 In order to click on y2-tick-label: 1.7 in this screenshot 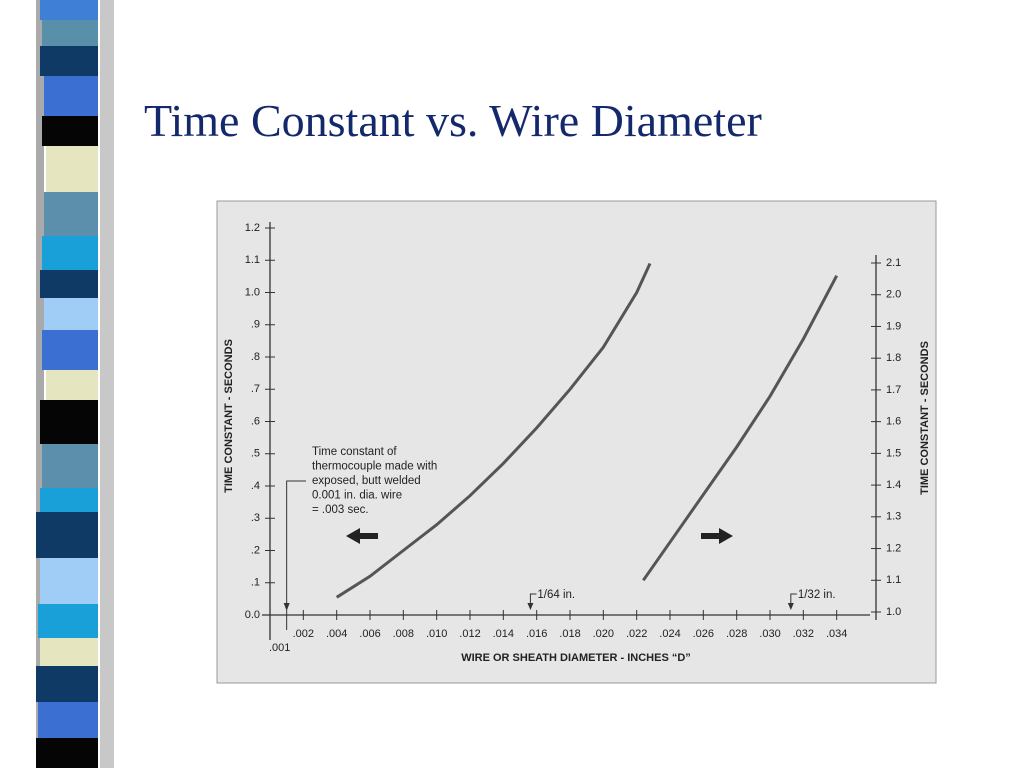, I will do `click(893, 390)`.